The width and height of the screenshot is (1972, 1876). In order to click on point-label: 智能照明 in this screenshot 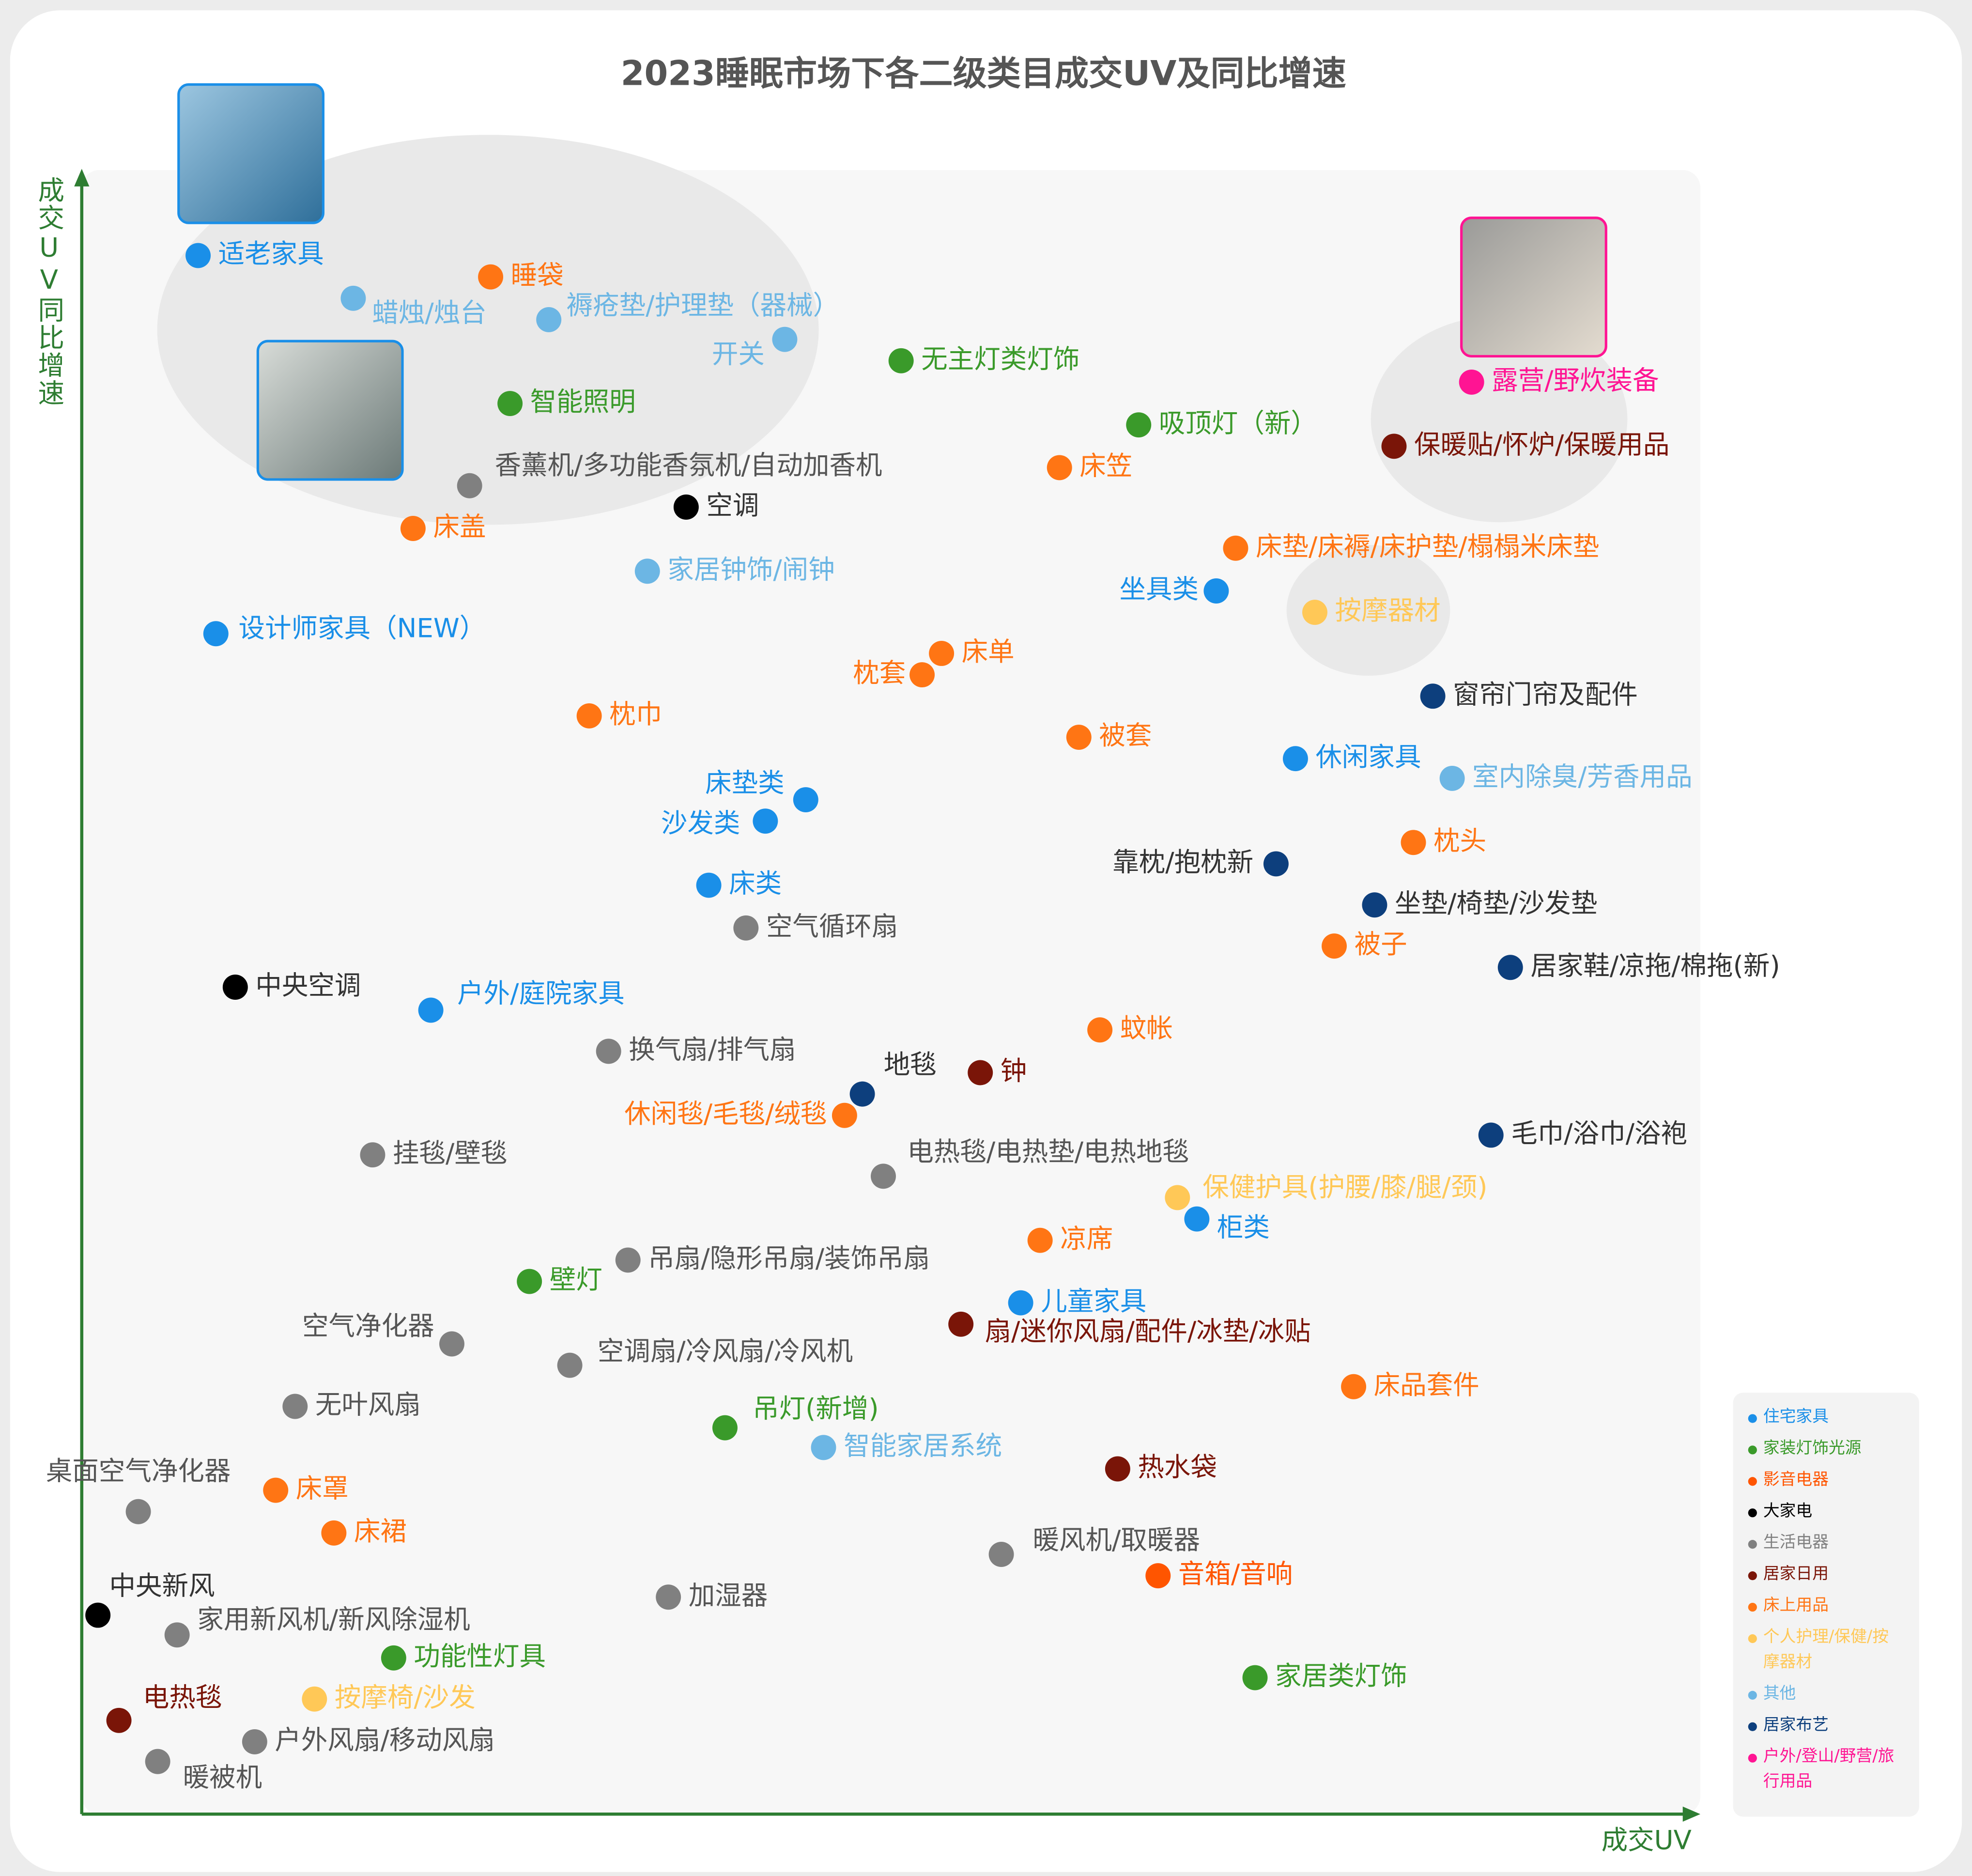, I will do `click(583, 401)`.